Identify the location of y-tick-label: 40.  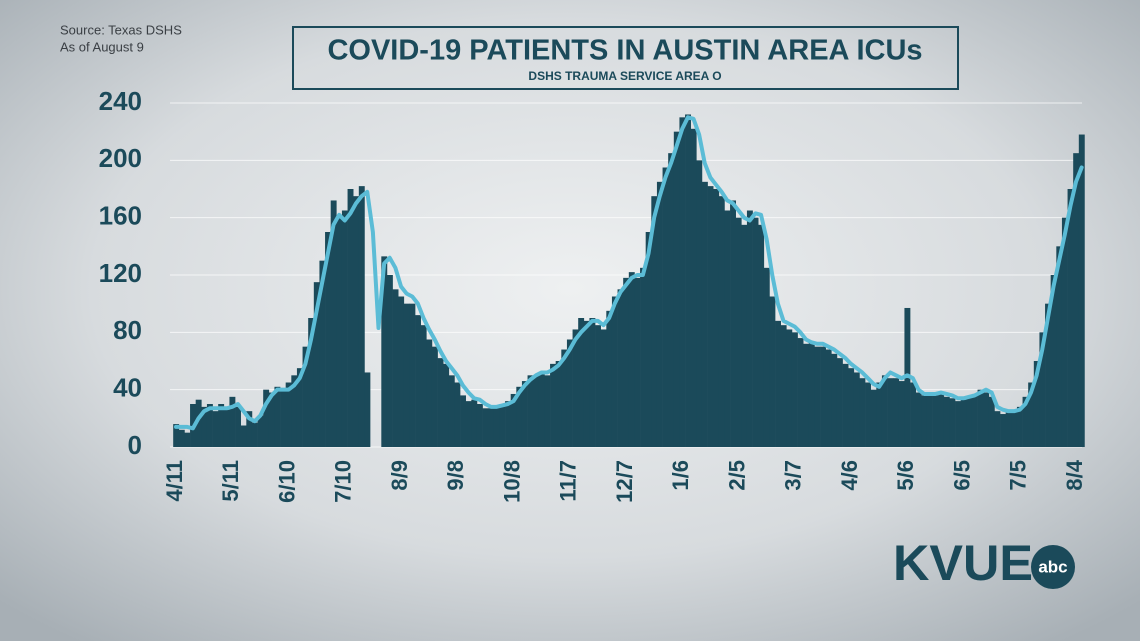
(127, 388).